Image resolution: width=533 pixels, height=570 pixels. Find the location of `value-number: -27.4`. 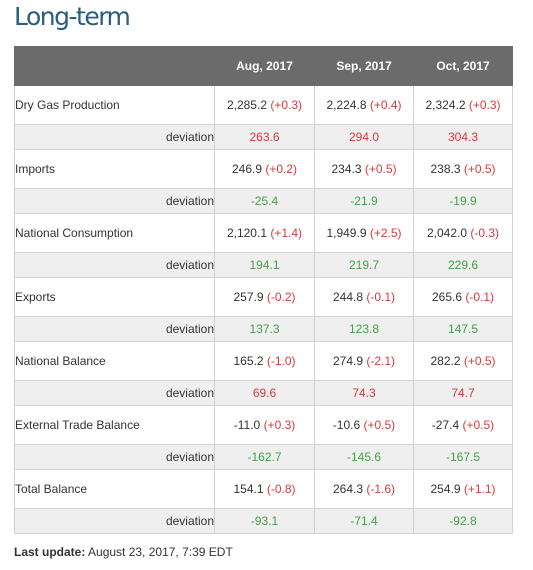

value-number: -27.4 is located at coordinates (445, 425).